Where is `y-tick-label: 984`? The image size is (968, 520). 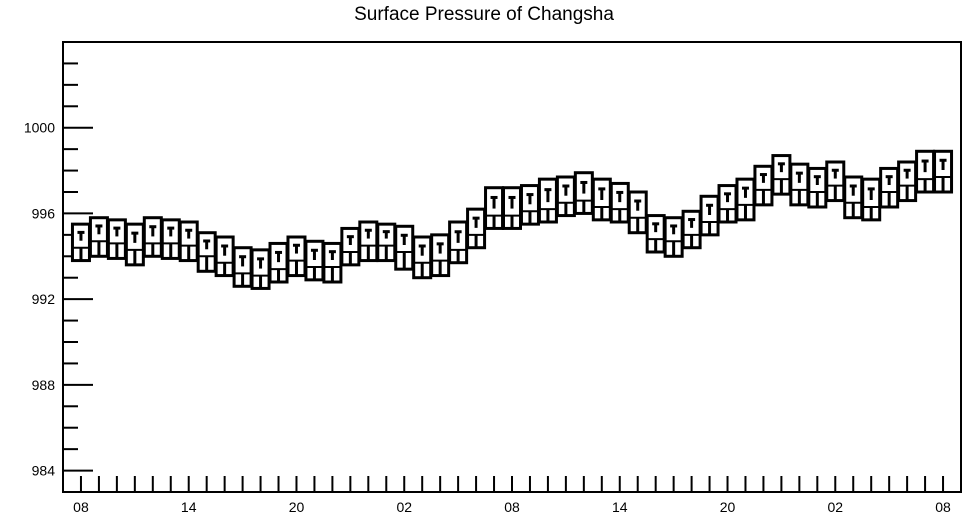 y-tick-label: 984 is located at coordinates (44, 471).